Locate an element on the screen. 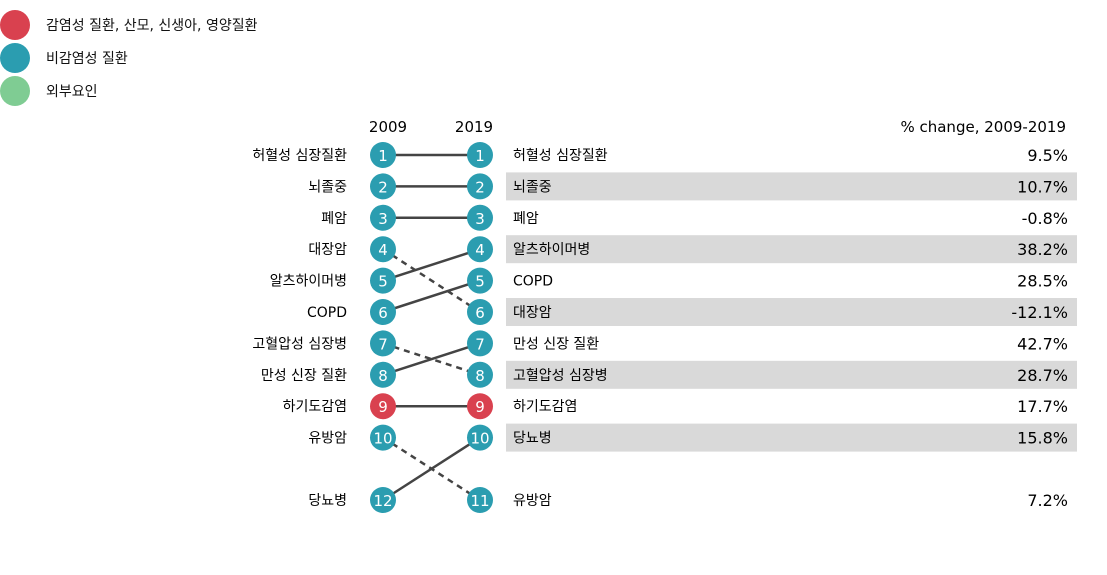  label-2009-11: 당뇨병 is located at coordinates (327, 501).